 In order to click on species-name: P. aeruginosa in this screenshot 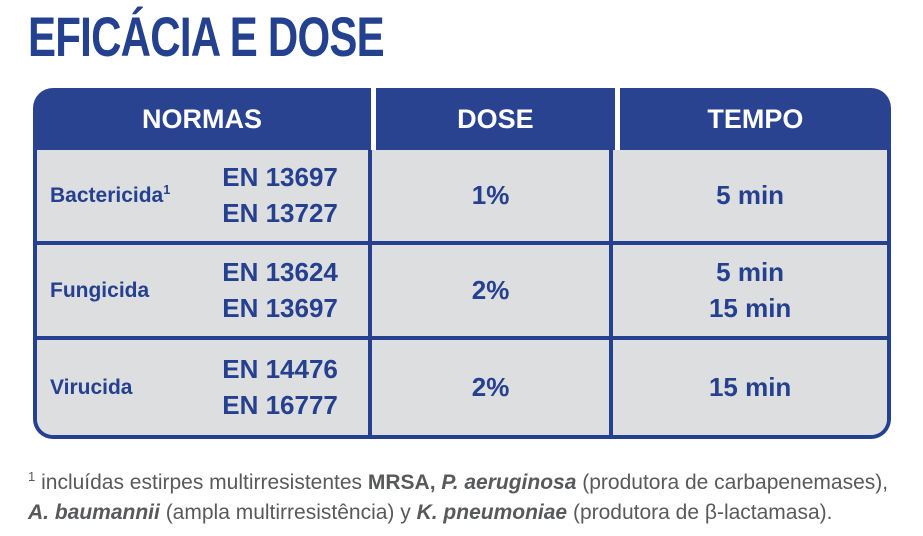, I will do `click(509, 482)`.